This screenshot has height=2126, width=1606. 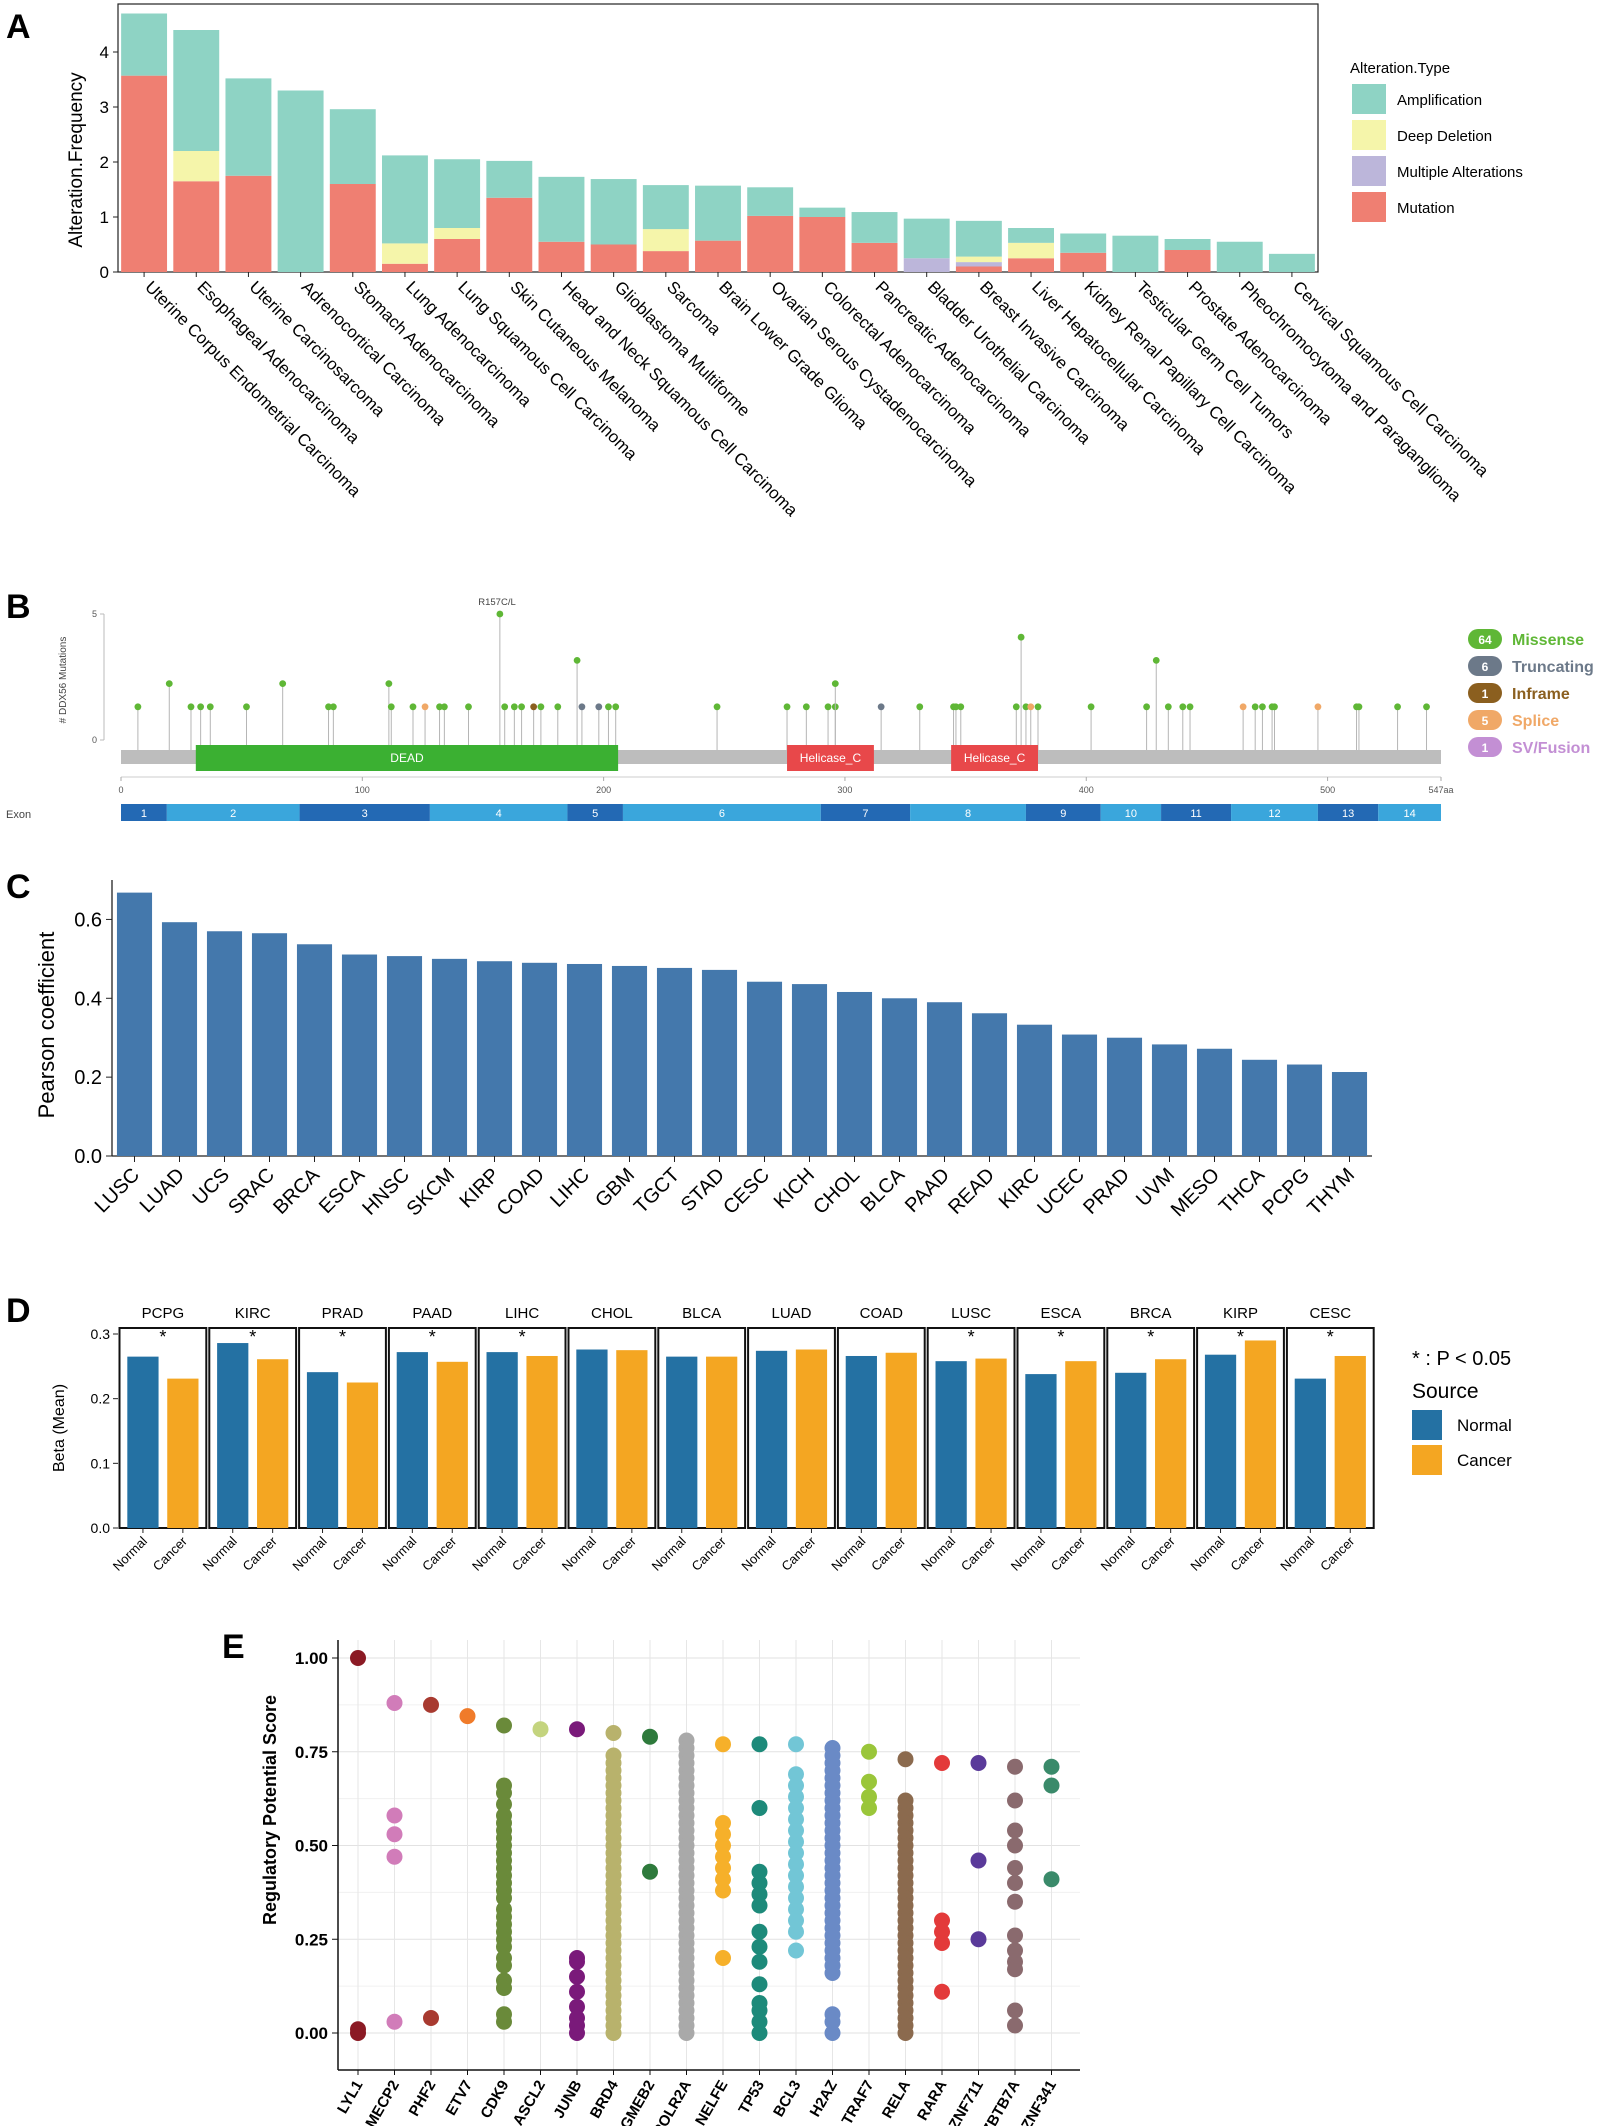 I want to click on b-exon-label: 2, so click(x=233, y=814).